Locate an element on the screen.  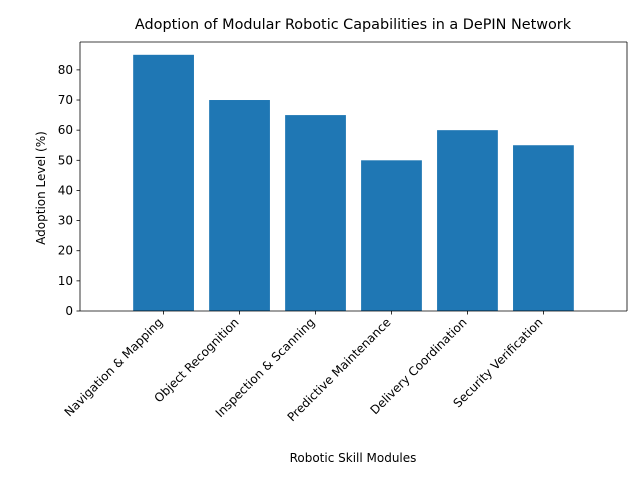
x-axis-label: Robotic Skill Modules is located at coordinates (353, 458).